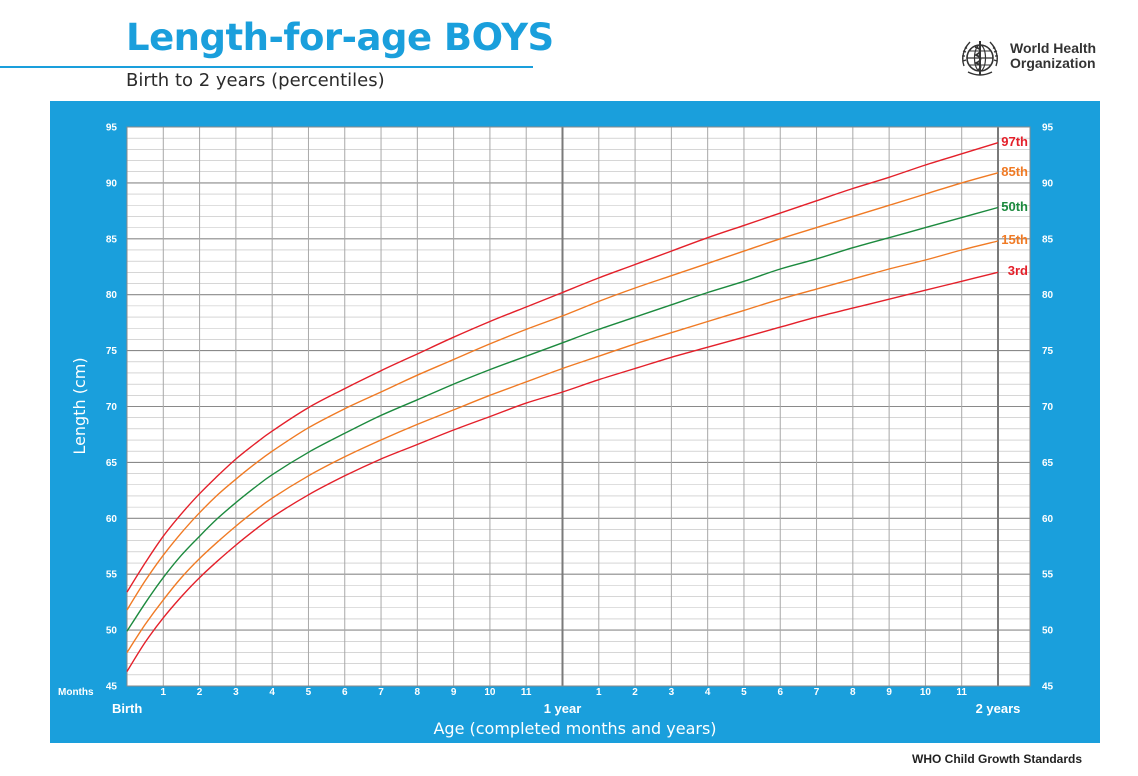  Describe the element at coordinates (127, 708) in the screenshot. I see `x-year-label: Birth` at that location.